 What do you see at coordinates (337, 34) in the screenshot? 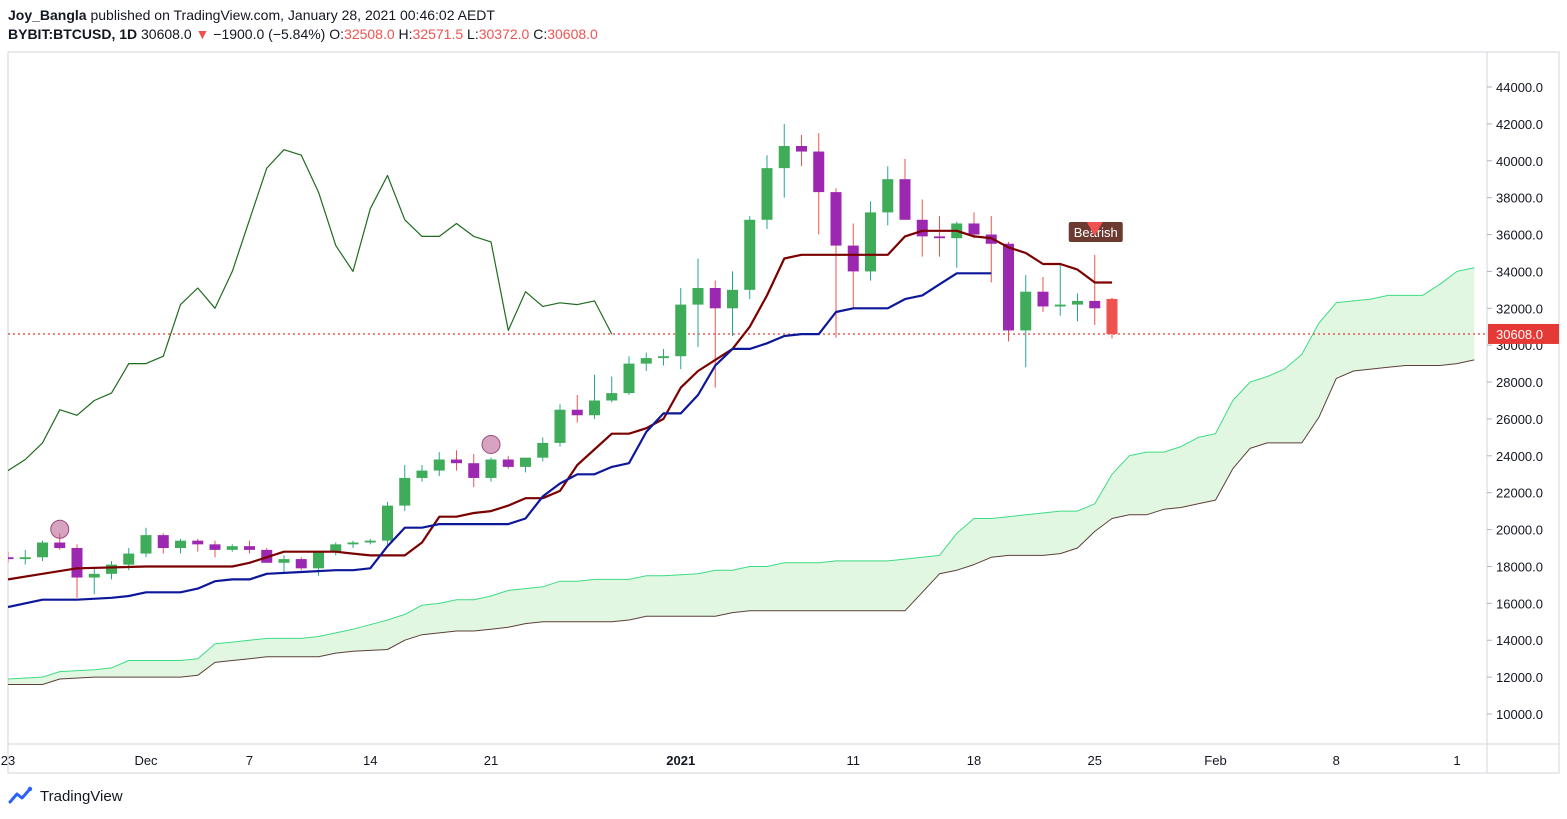
I see `open-label: O:` at bounding box center [337, 34].